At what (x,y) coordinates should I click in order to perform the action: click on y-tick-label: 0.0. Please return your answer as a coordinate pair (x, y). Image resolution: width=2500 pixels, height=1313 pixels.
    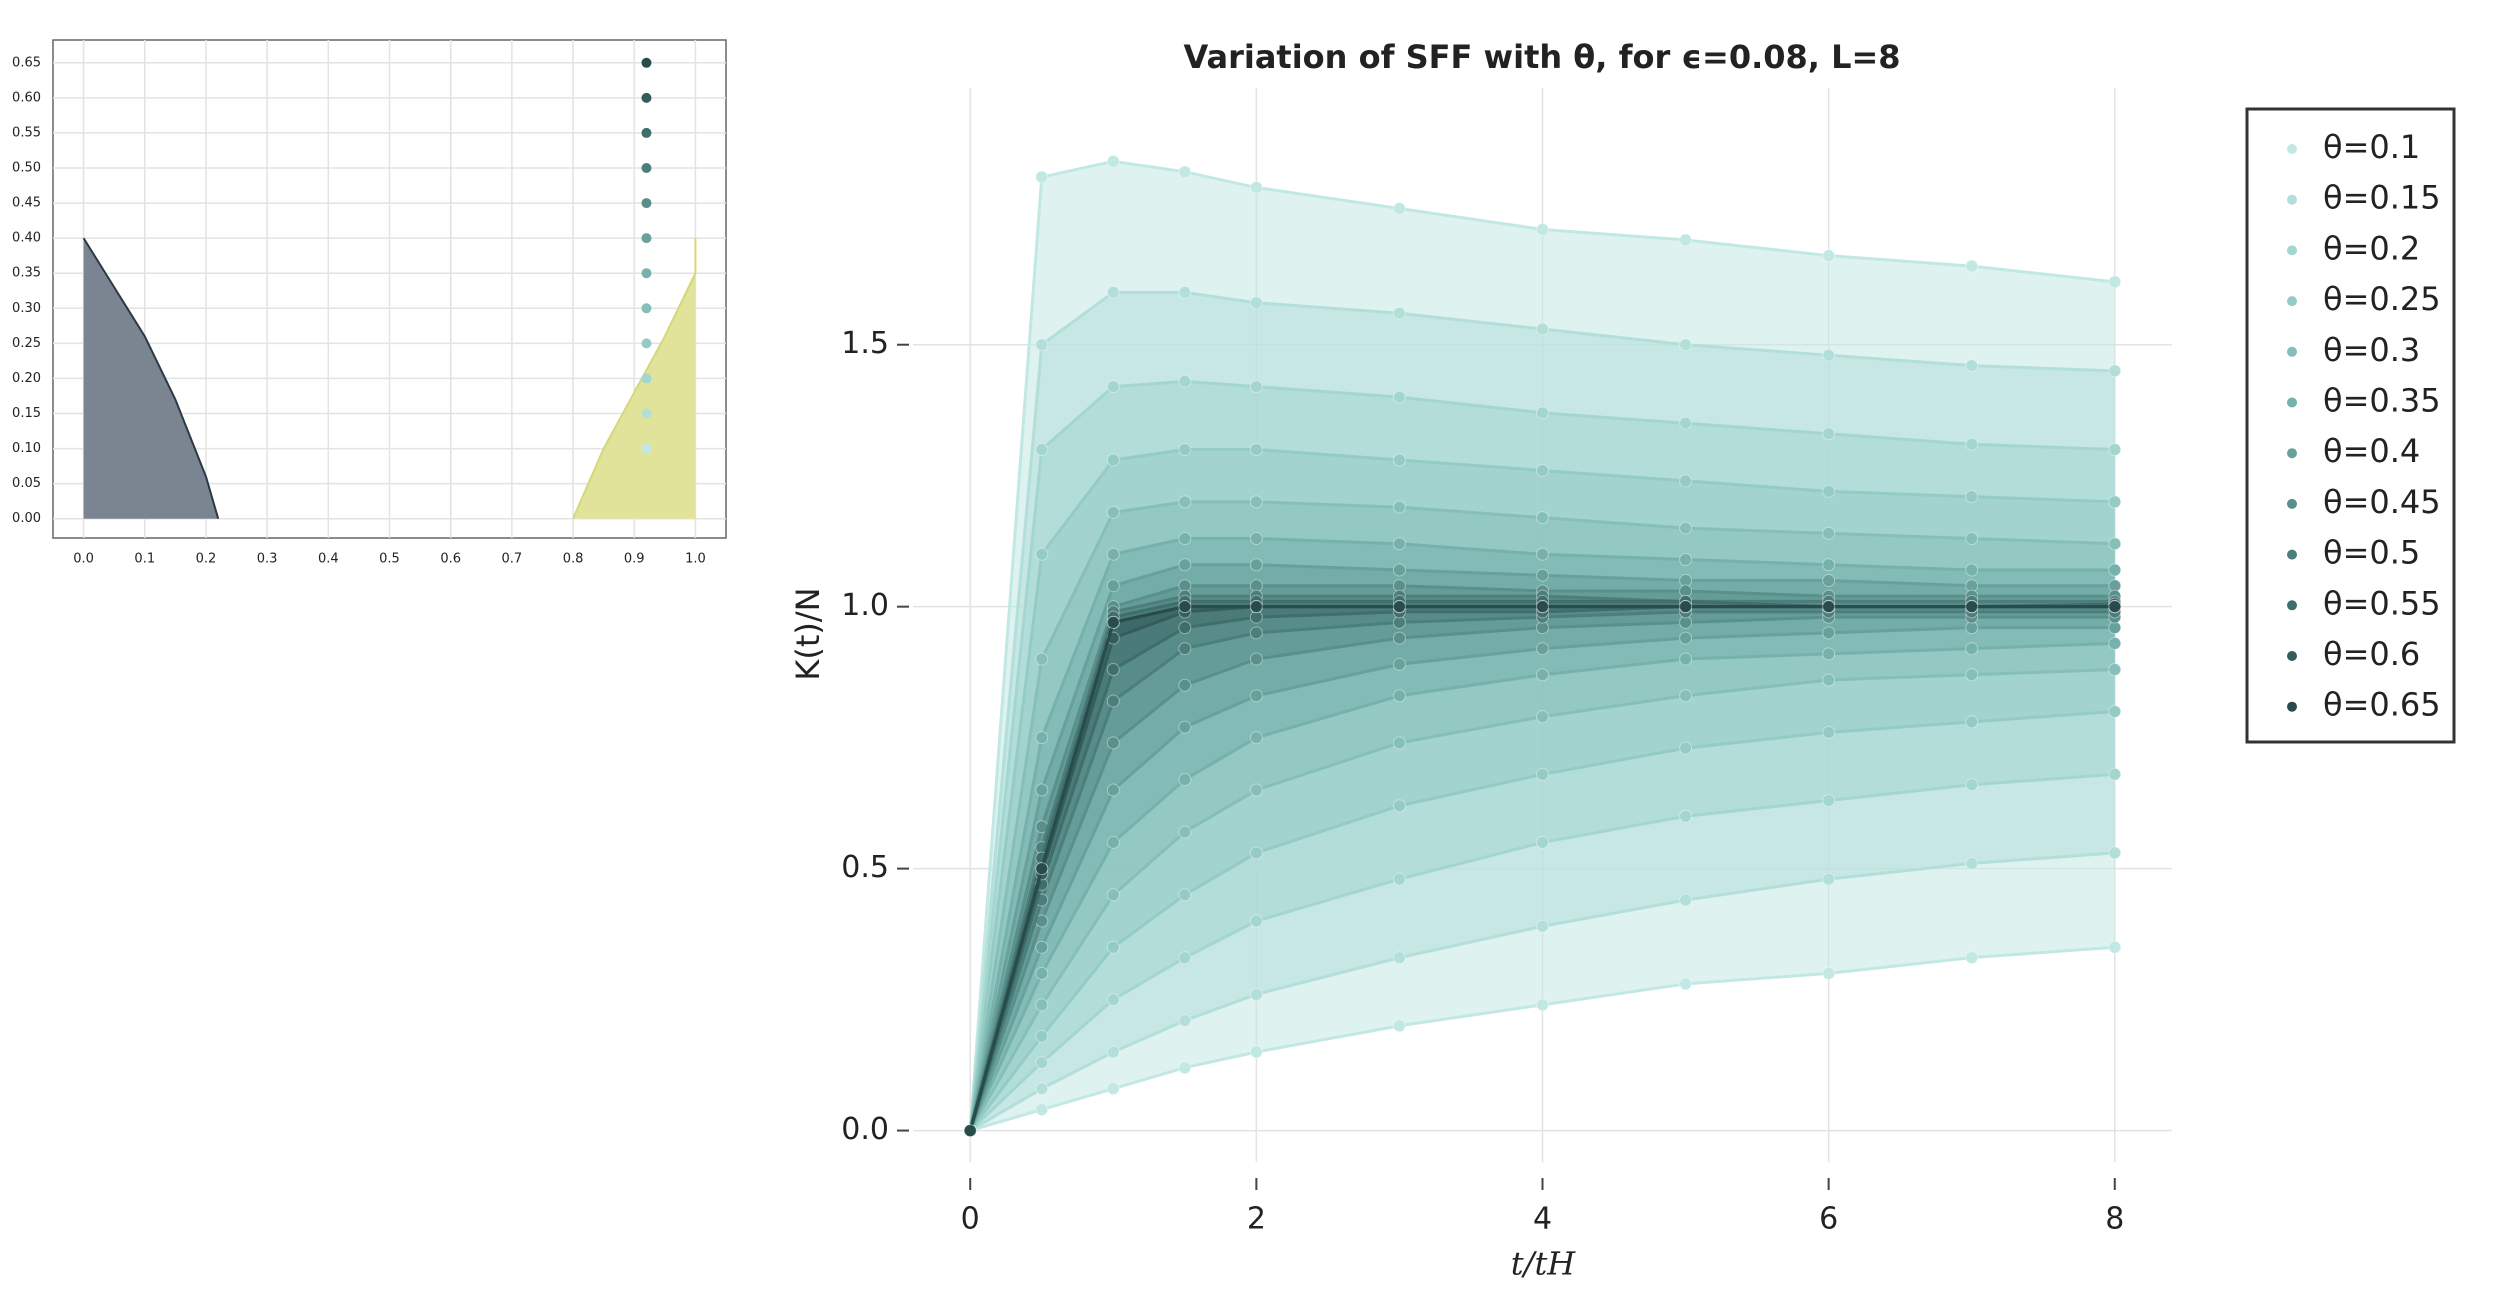
    Looking at the image, I should click on (865, 1129).